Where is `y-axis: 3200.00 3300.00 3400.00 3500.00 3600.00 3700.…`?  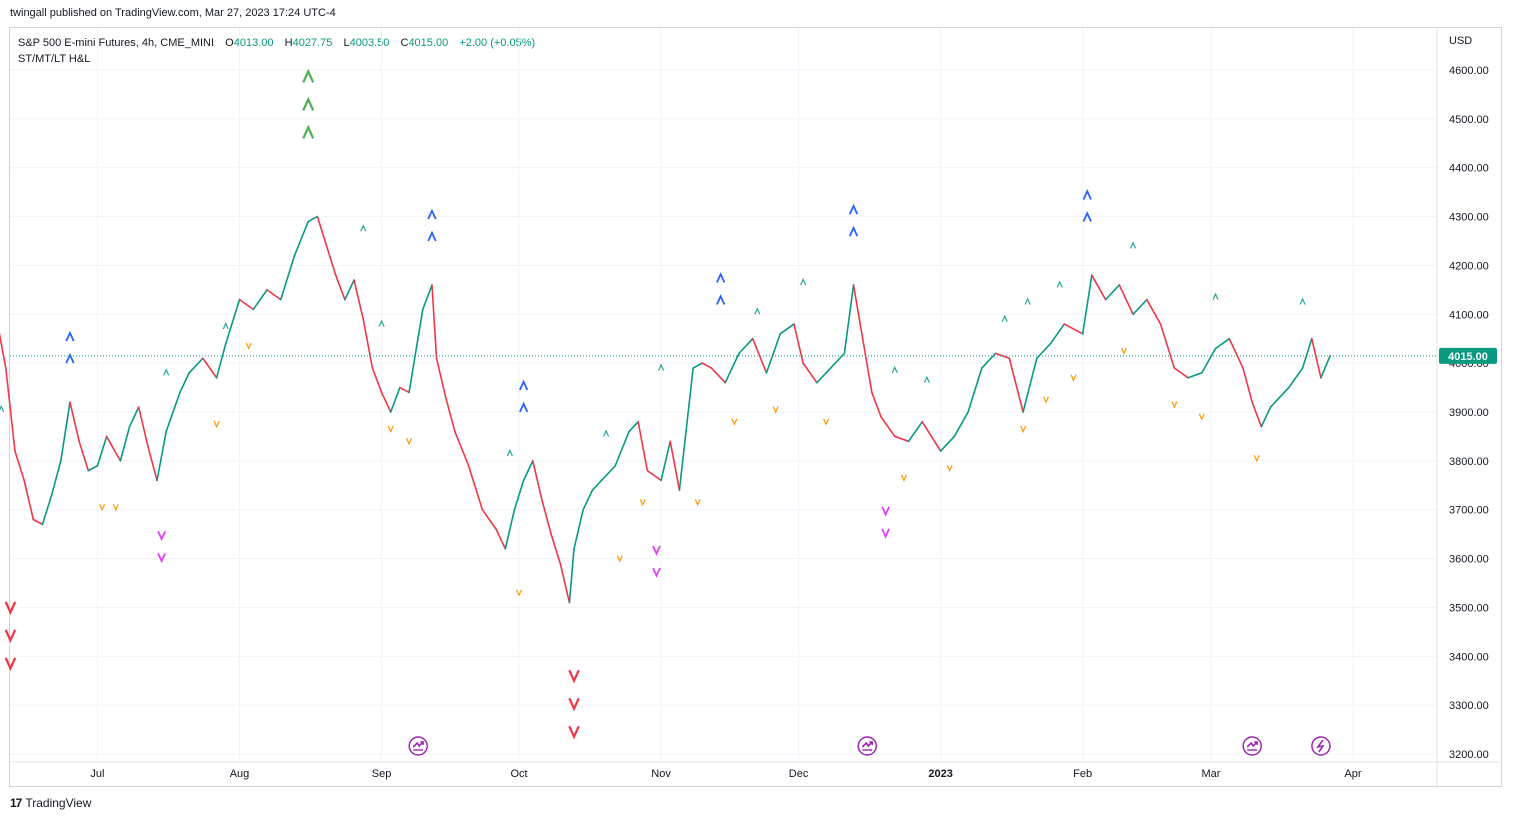 y-axis: 3200.00 3300.00 3400.00 3500.00 3600.00 3700.… is located at coordinates (1469, 413).